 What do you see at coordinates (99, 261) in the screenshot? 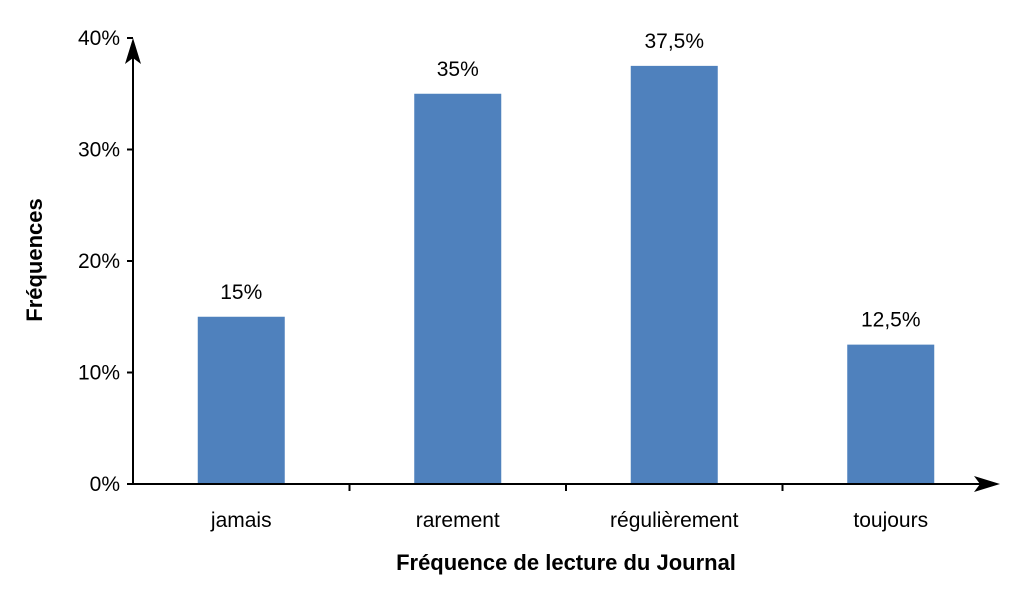
I see `y-tick-label: 20%` at bounding box center [99, 261].